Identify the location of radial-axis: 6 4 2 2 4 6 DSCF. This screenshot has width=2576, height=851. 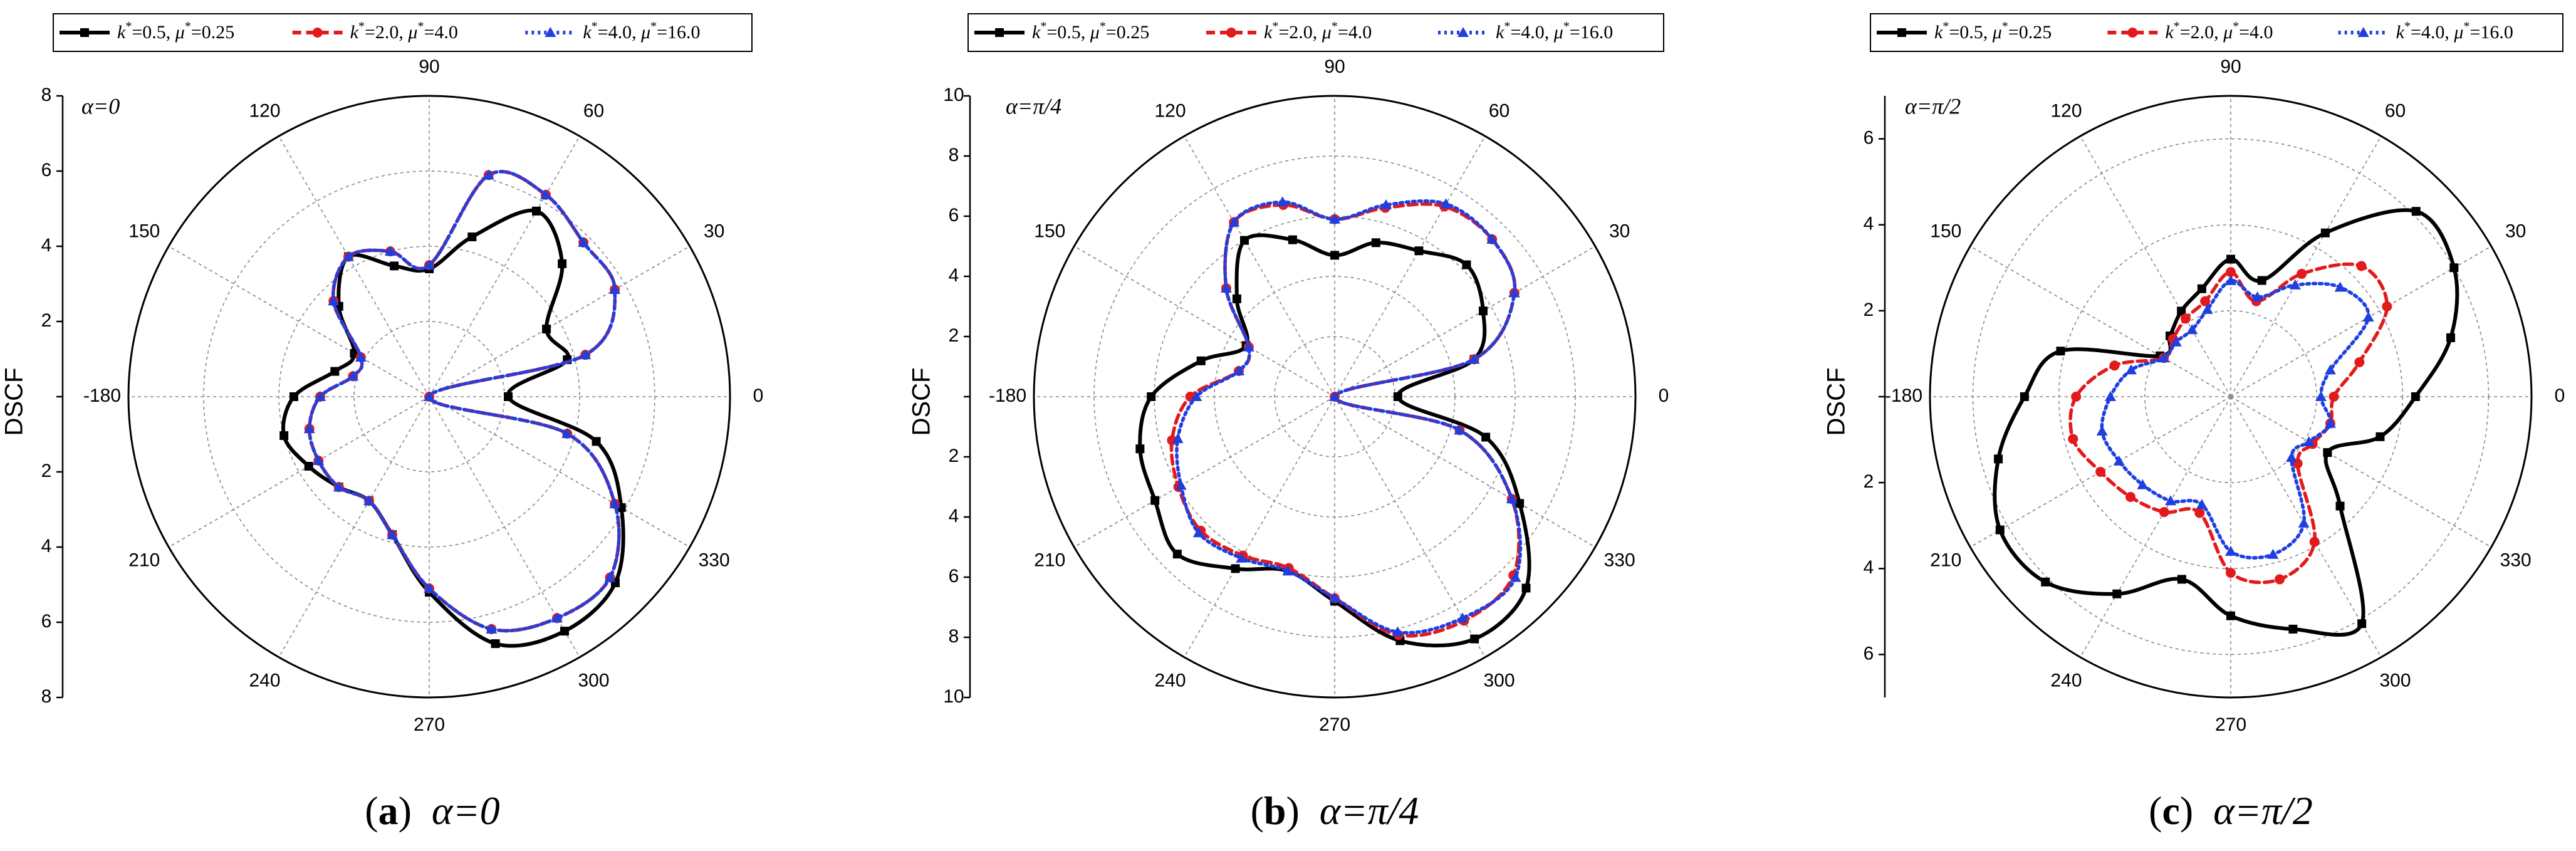
(1854, 396).